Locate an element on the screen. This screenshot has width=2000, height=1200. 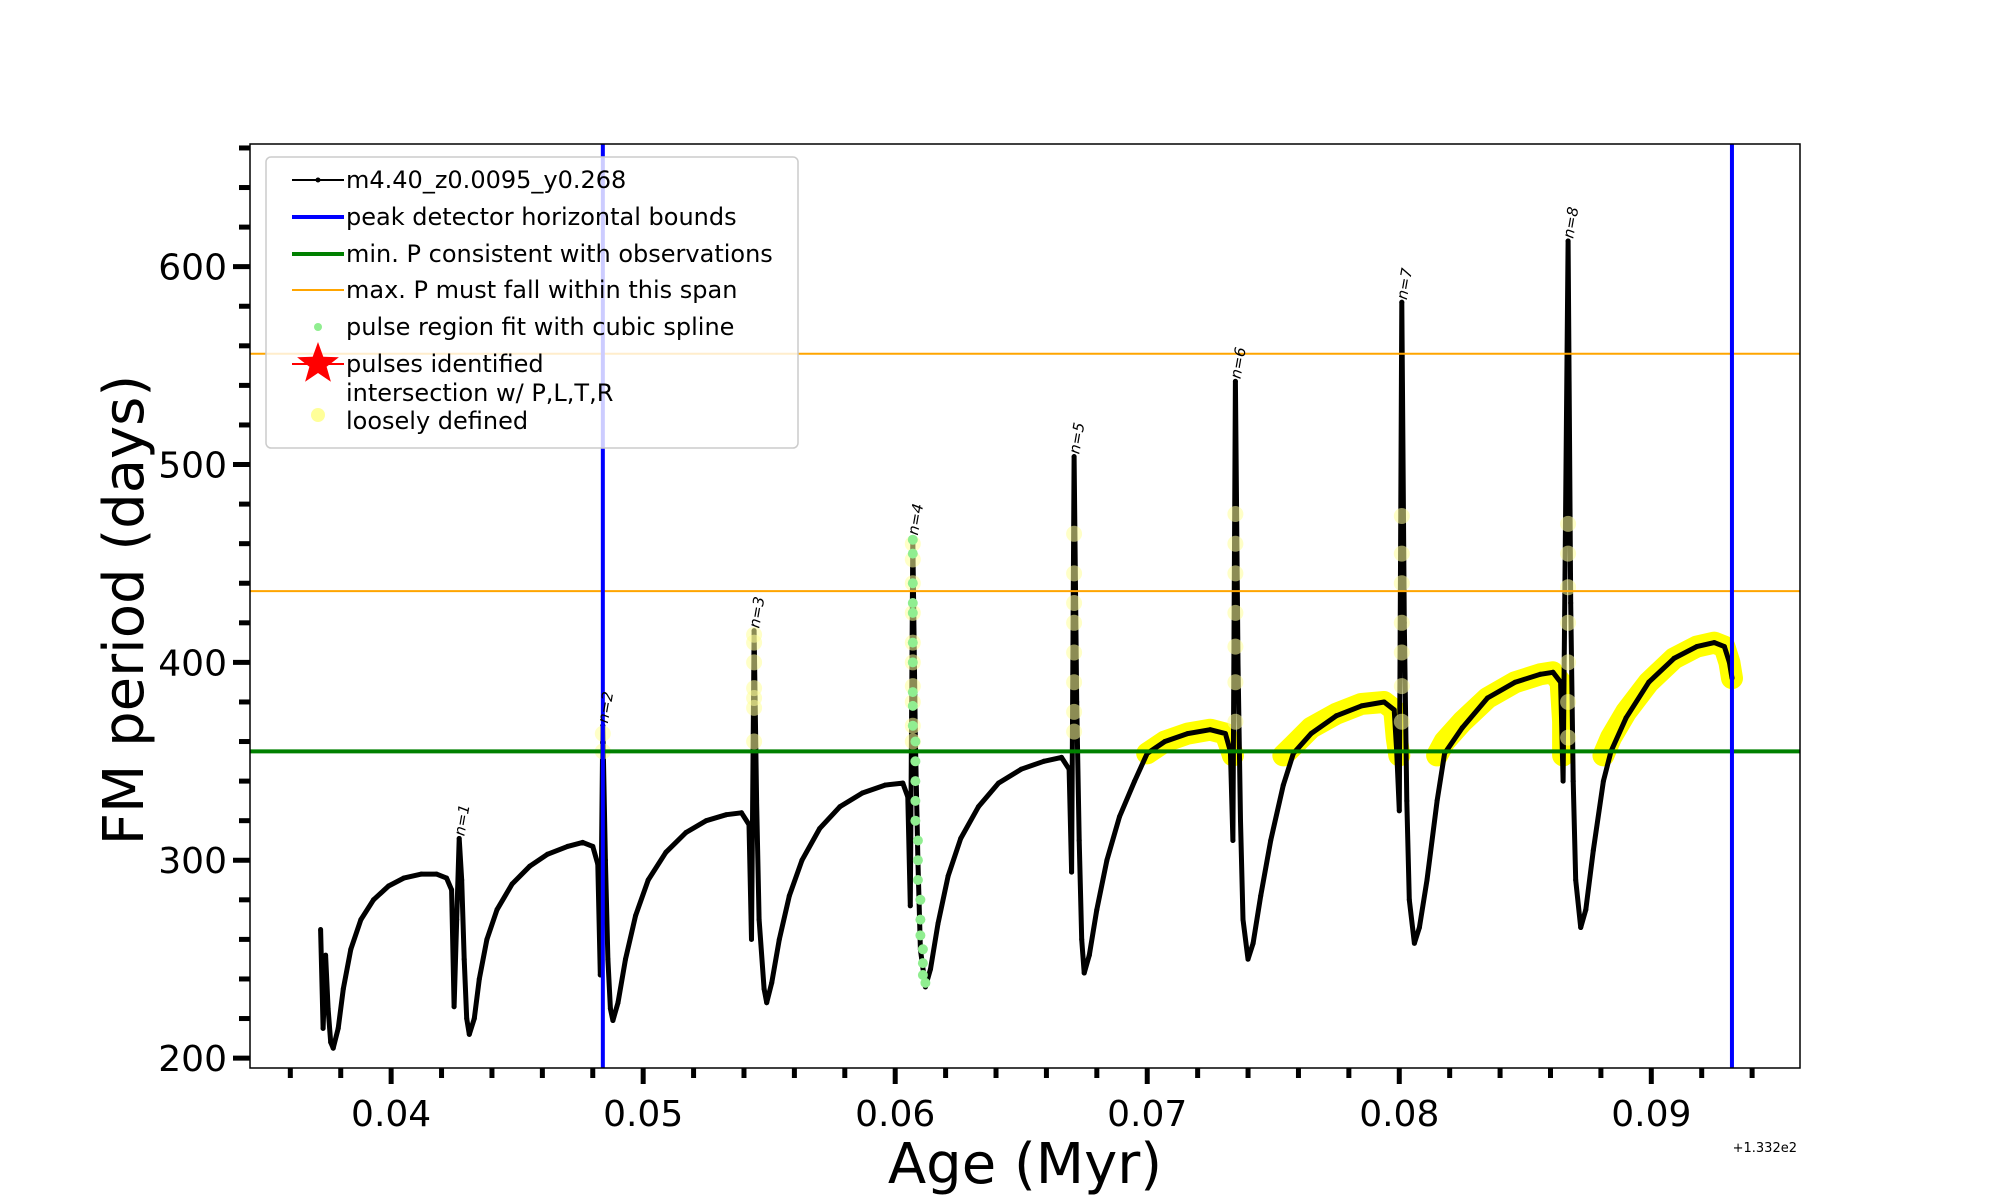
pulse-annotation: n=6 is located at coordinates (1238, 363).